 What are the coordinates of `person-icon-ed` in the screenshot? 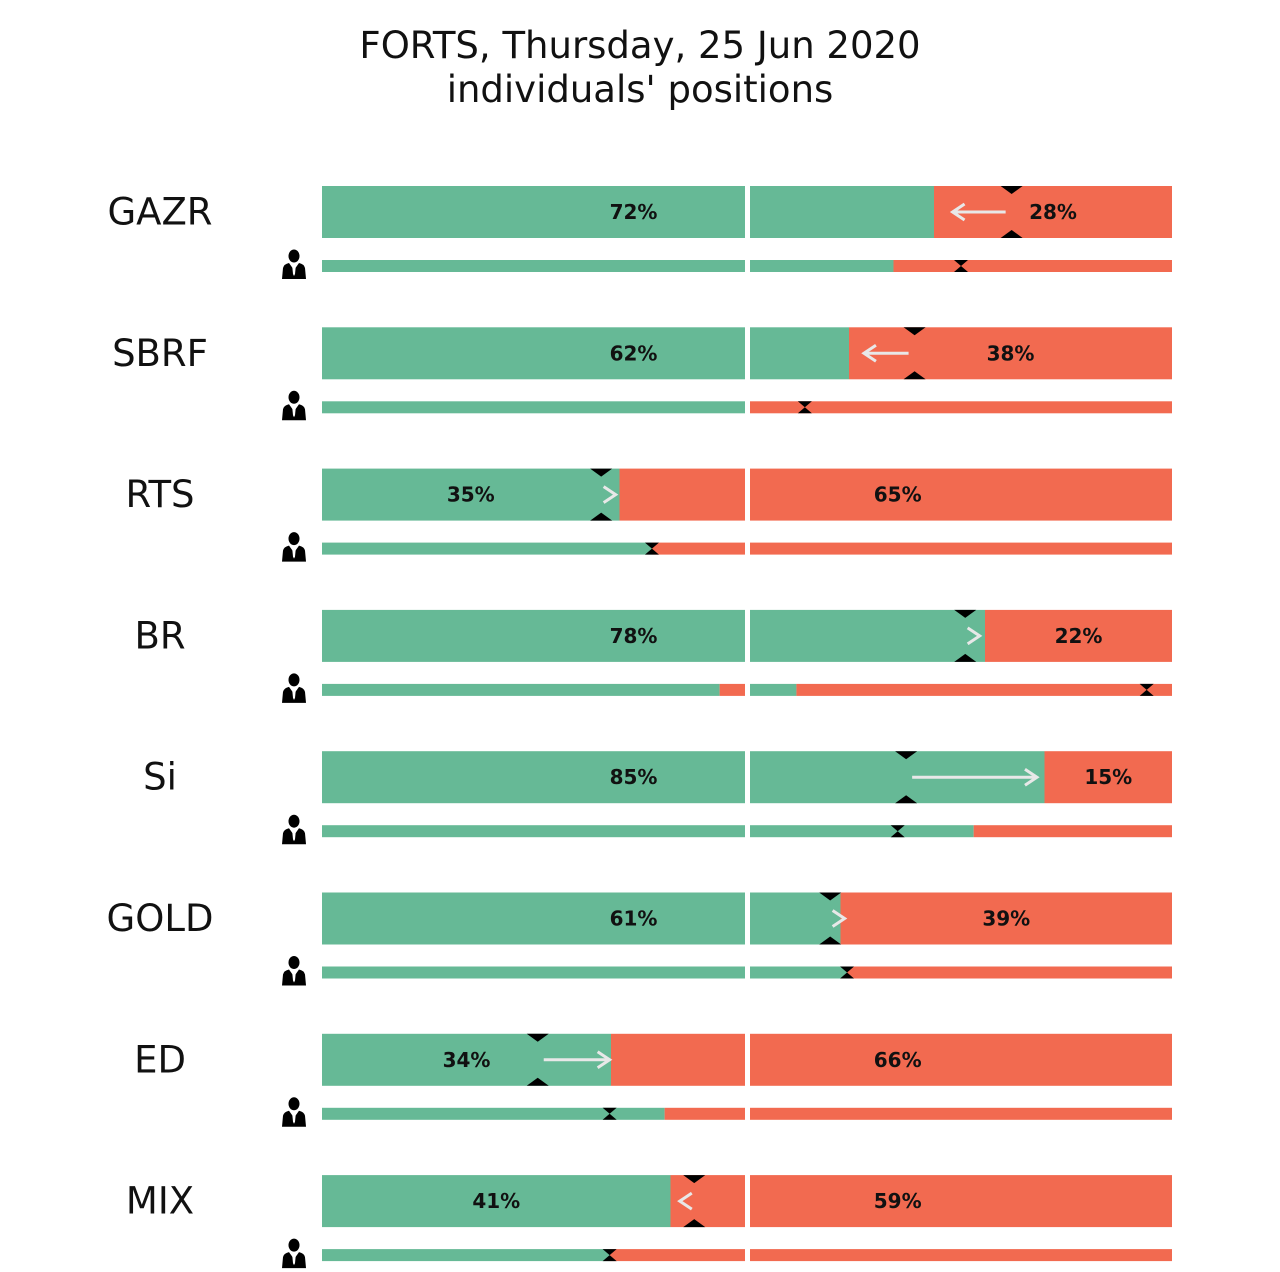 It's located at (294, 1112).